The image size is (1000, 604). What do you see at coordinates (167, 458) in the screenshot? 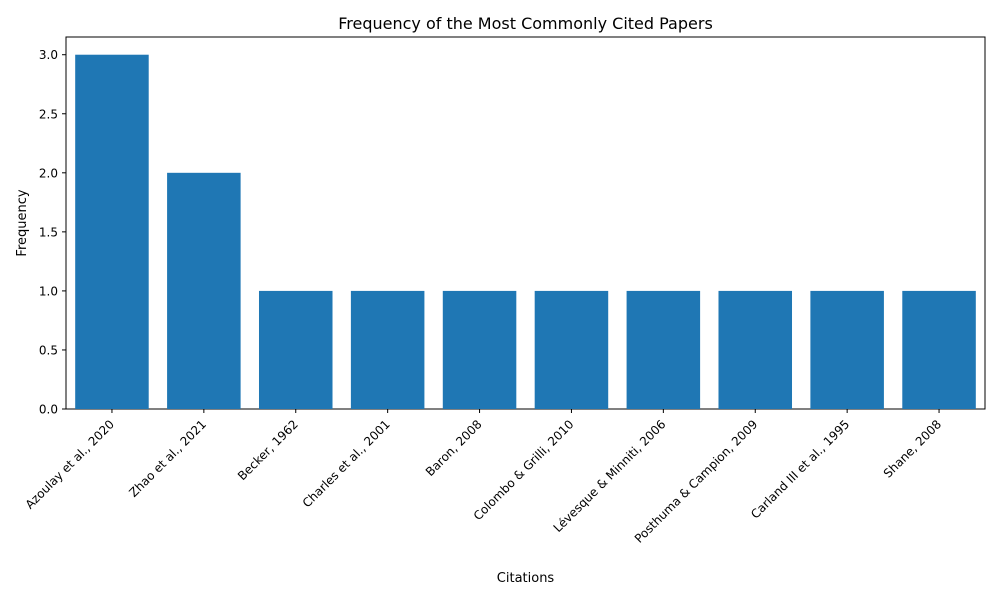
I see `x-tick-label: Zhao et al., 2021` at bounding box center [167, 458].